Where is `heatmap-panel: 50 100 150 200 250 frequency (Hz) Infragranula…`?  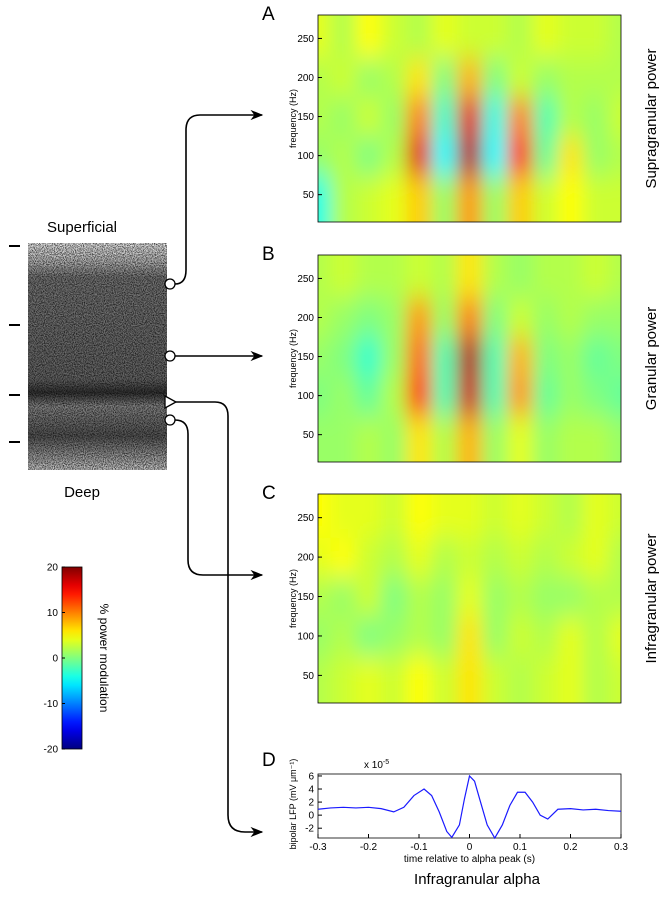 heatmap-panel: 50 100 150 200 250 frequency (Hz) Infragranula… is located at coordinates (461, 593).